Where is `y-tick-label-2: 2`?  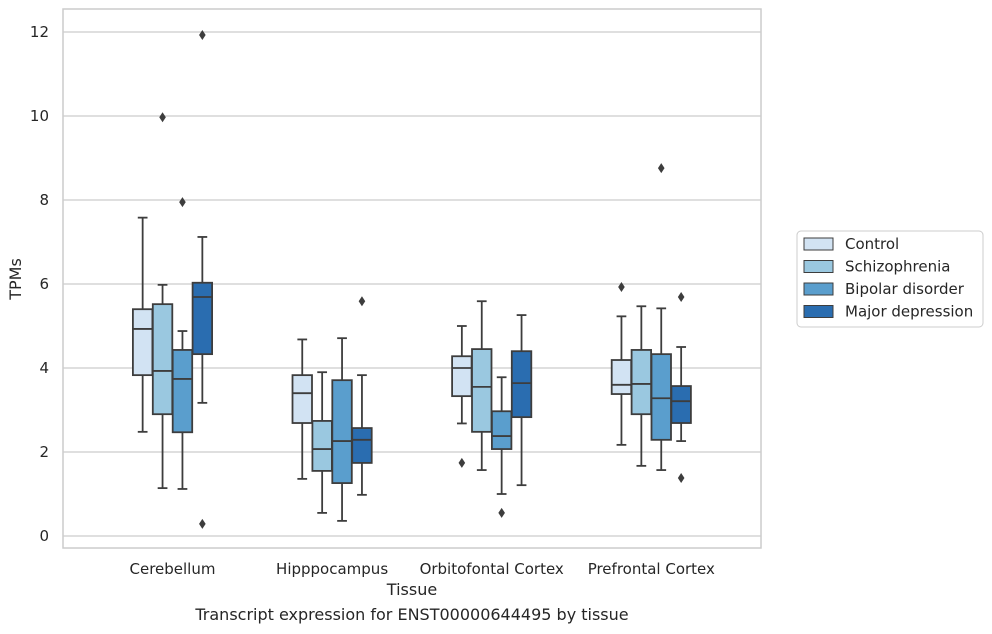 y-tick-label-2: 2 is located at coordinates (44, 452).